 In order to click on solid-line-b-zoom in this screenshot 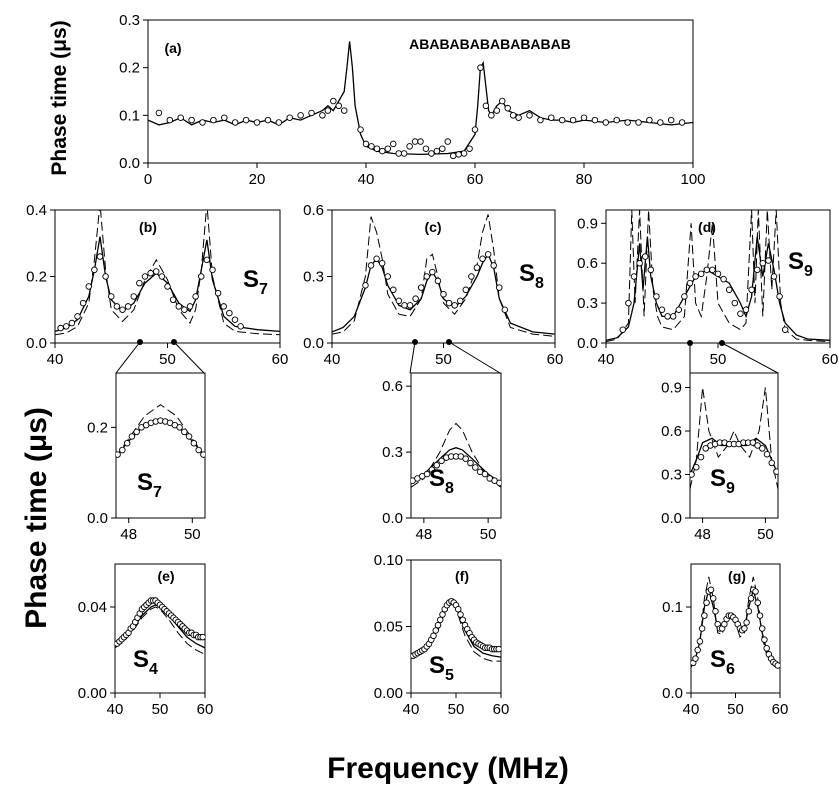, I will do `click(160, 438)`.